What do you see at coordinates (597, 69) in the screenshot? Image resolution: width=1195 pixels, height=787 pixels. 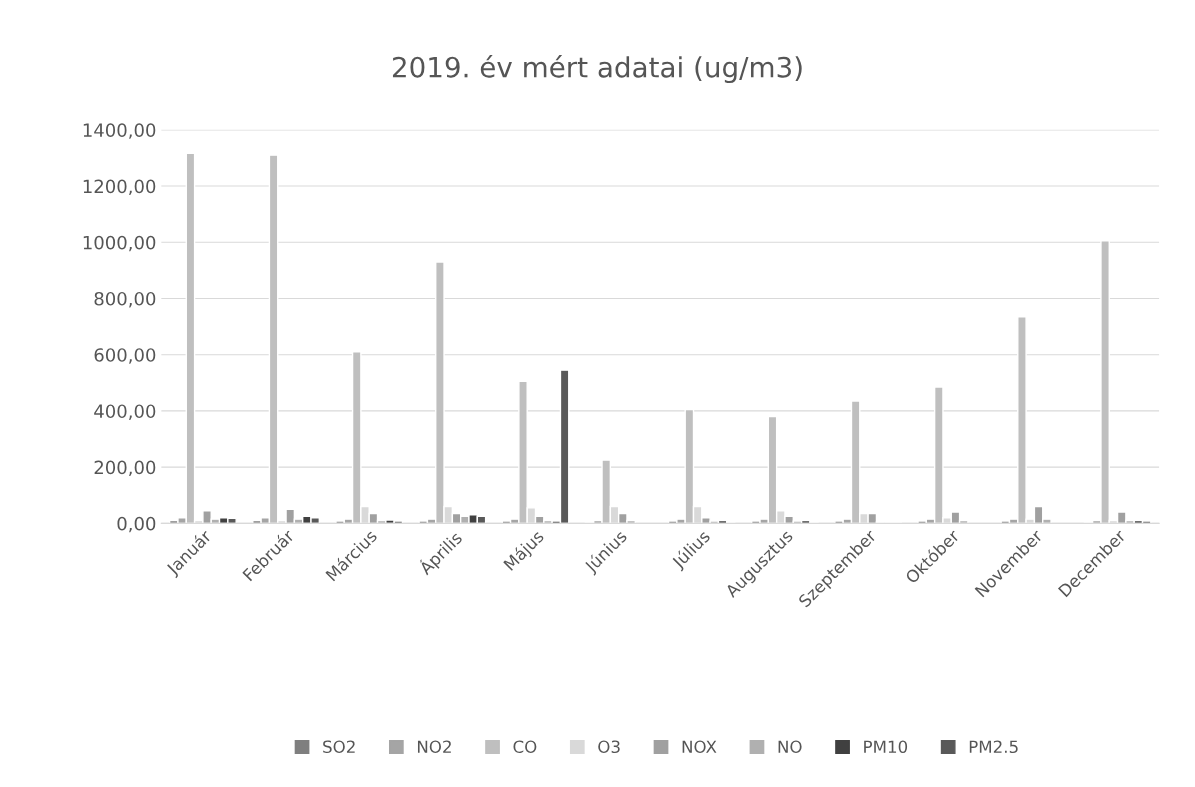 I see `chart-title: 2019. év mért adatai (ug/m3)` at bounding box center [597, 69].